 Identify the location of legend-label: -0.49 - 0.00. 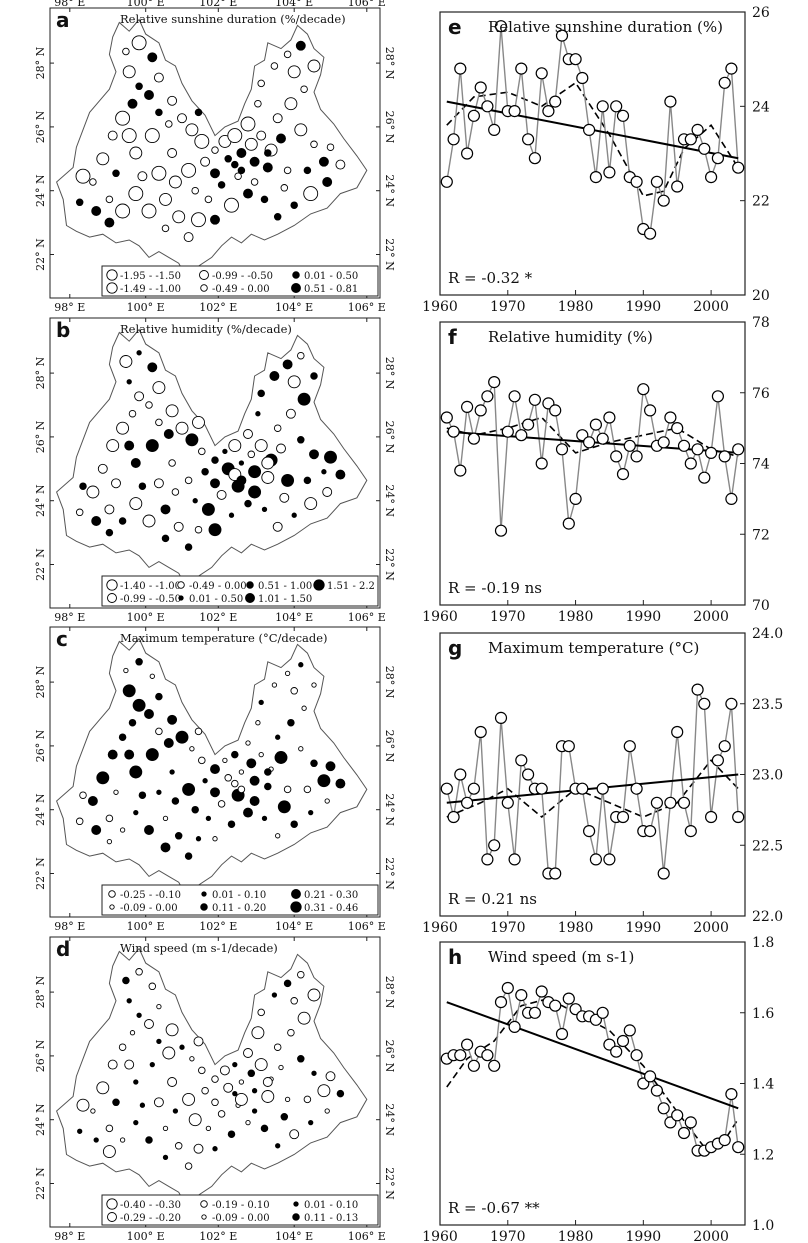
(241, 289).